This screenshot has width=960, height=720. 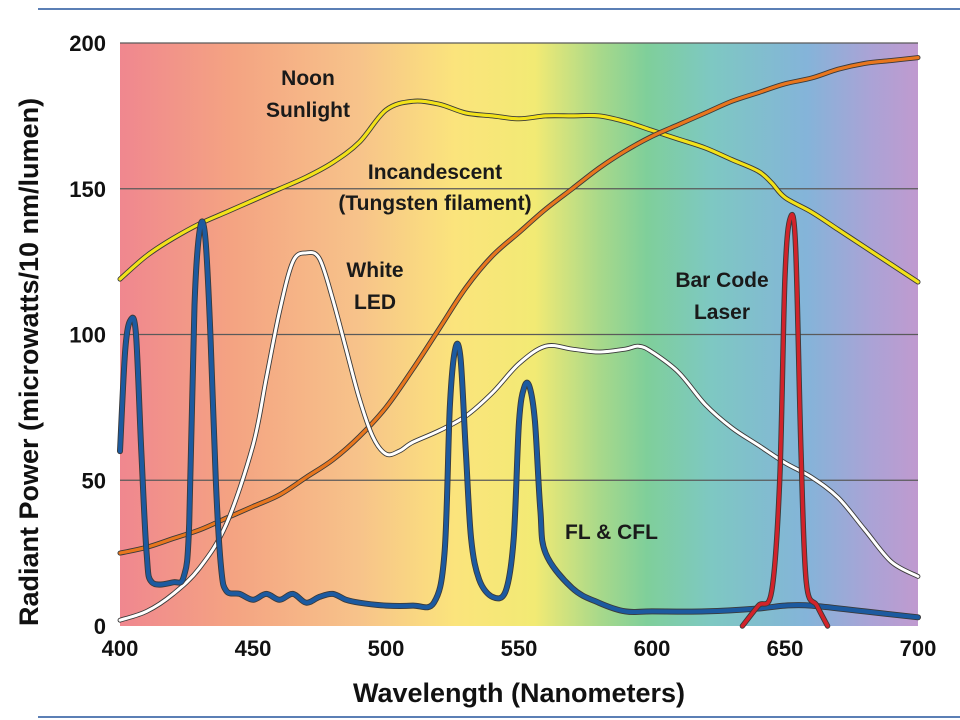 I want to click on fl-cfl-label: FL & CFL, so click(x=611, y=532).